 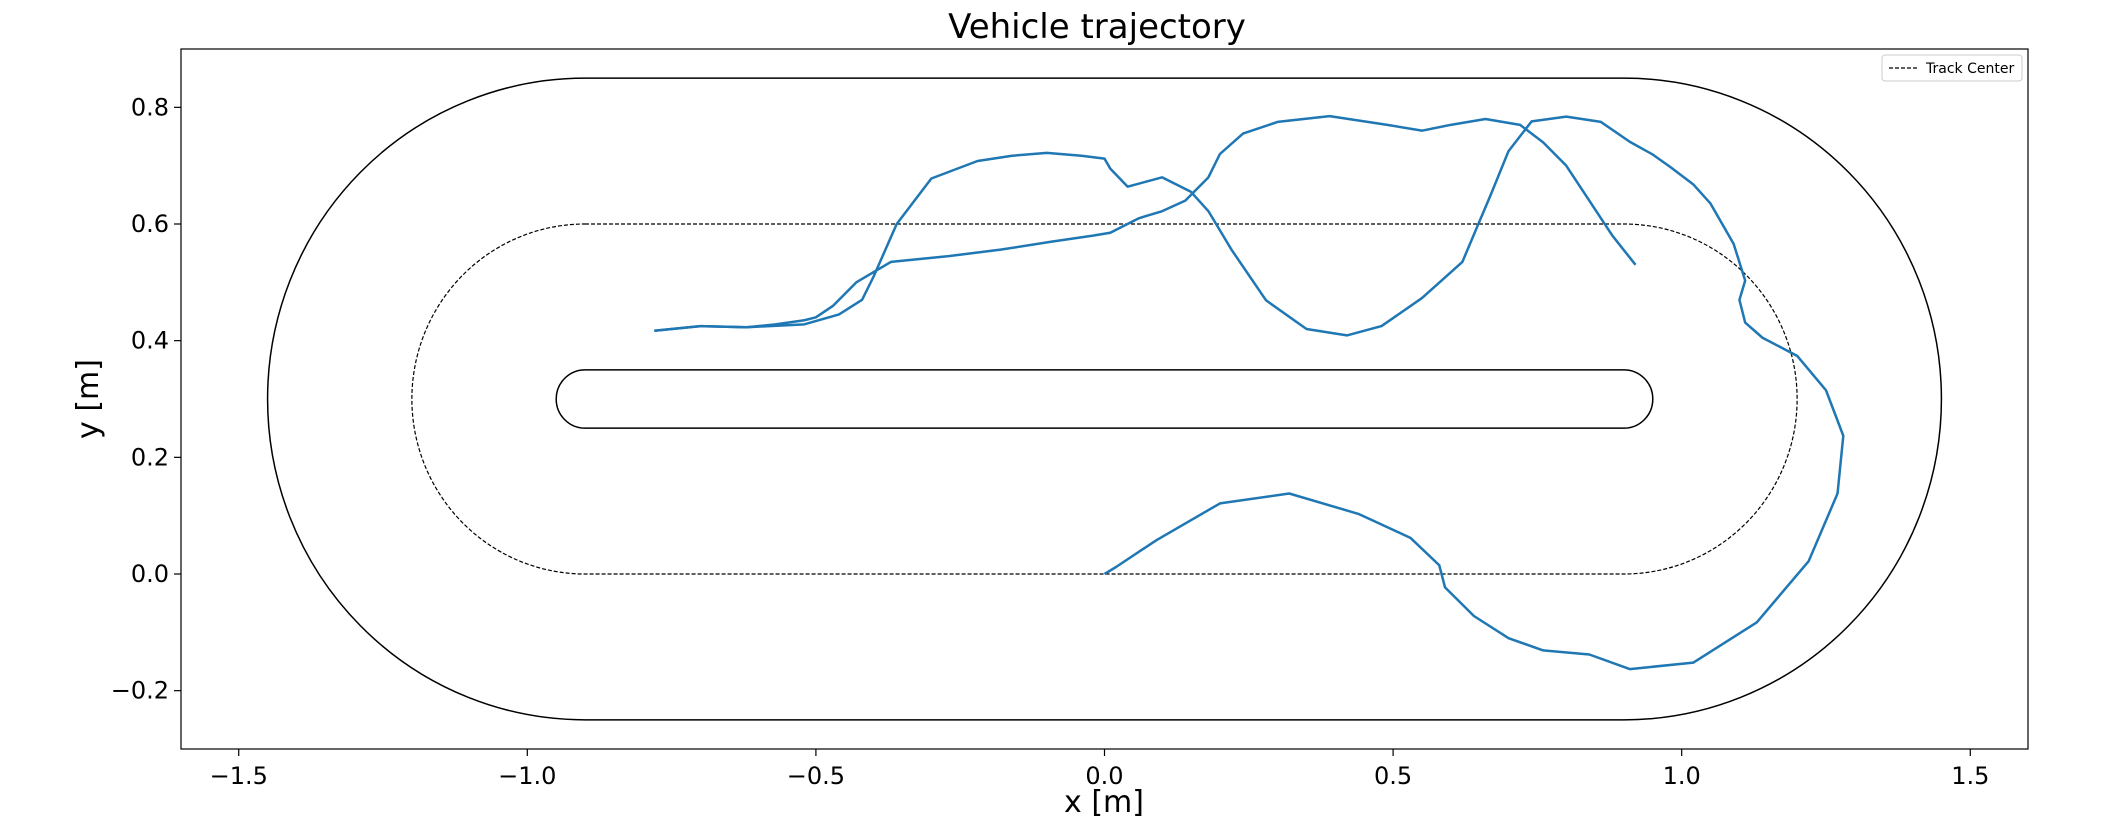 What do you see at coordinates (816, 776) in the screenshot?
I see `x-tick-label: −0.5` at bounding box center [816, 776].